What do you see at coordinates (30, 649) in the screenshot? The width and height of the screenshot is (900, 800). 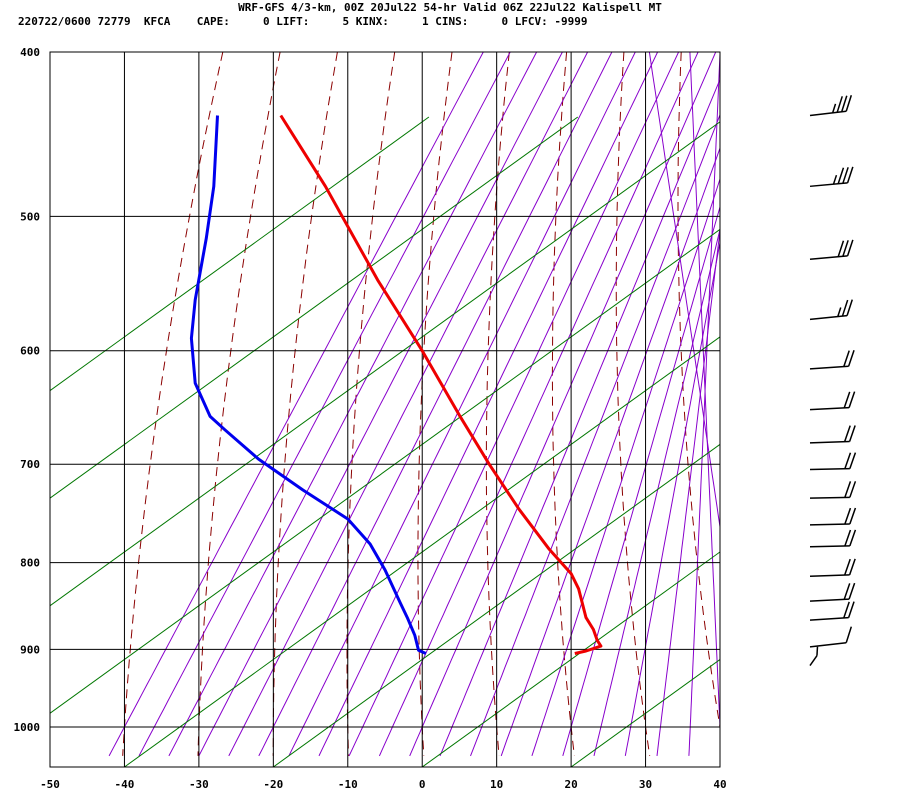 I see `y-tick-label: 900` at bounding box center [30, 649].